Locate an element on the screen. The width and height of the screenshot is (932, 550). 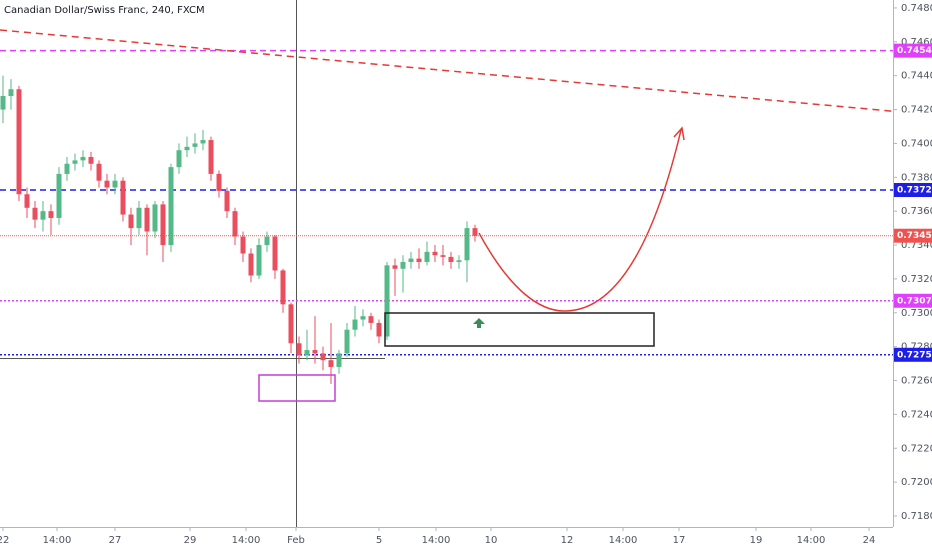
forecast-arrowhead is located at coordinates (679, 133).